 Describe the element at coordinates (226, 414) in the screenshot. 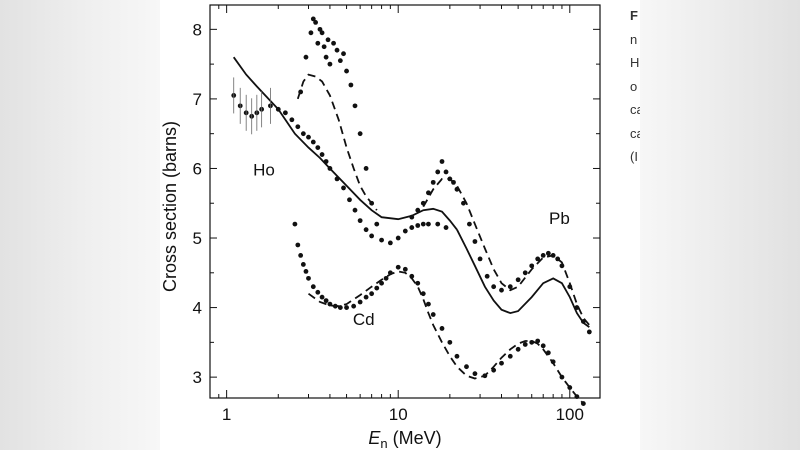

I see `x-tick-label: 1` at that location.